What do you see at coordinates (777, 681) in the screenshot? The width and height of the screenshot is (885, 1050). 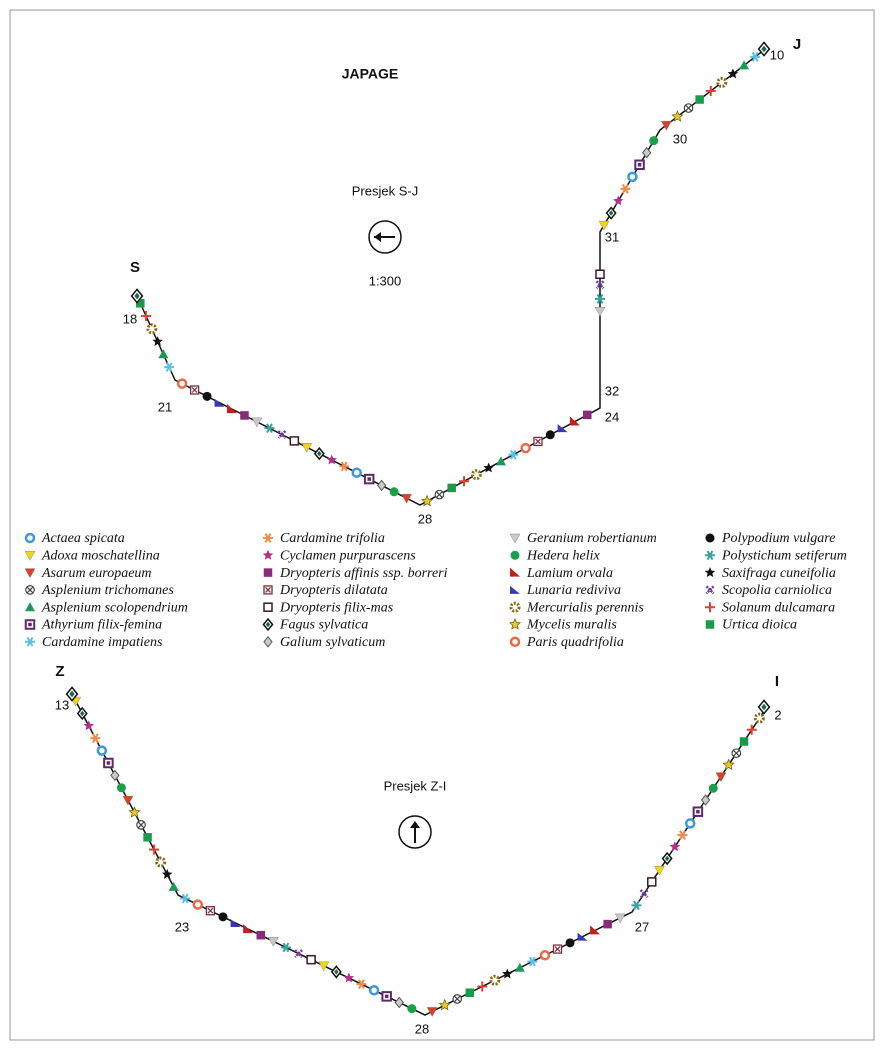 I see `end-label: I` at bounding box center [777, 681].